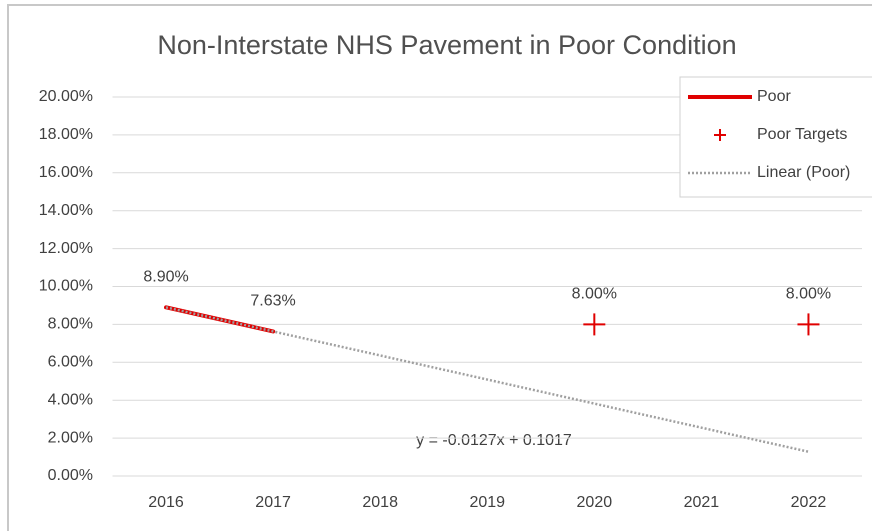 The image size is (872, 531). I want to click on y-tick-label: 4.00%, so click(70, 399).